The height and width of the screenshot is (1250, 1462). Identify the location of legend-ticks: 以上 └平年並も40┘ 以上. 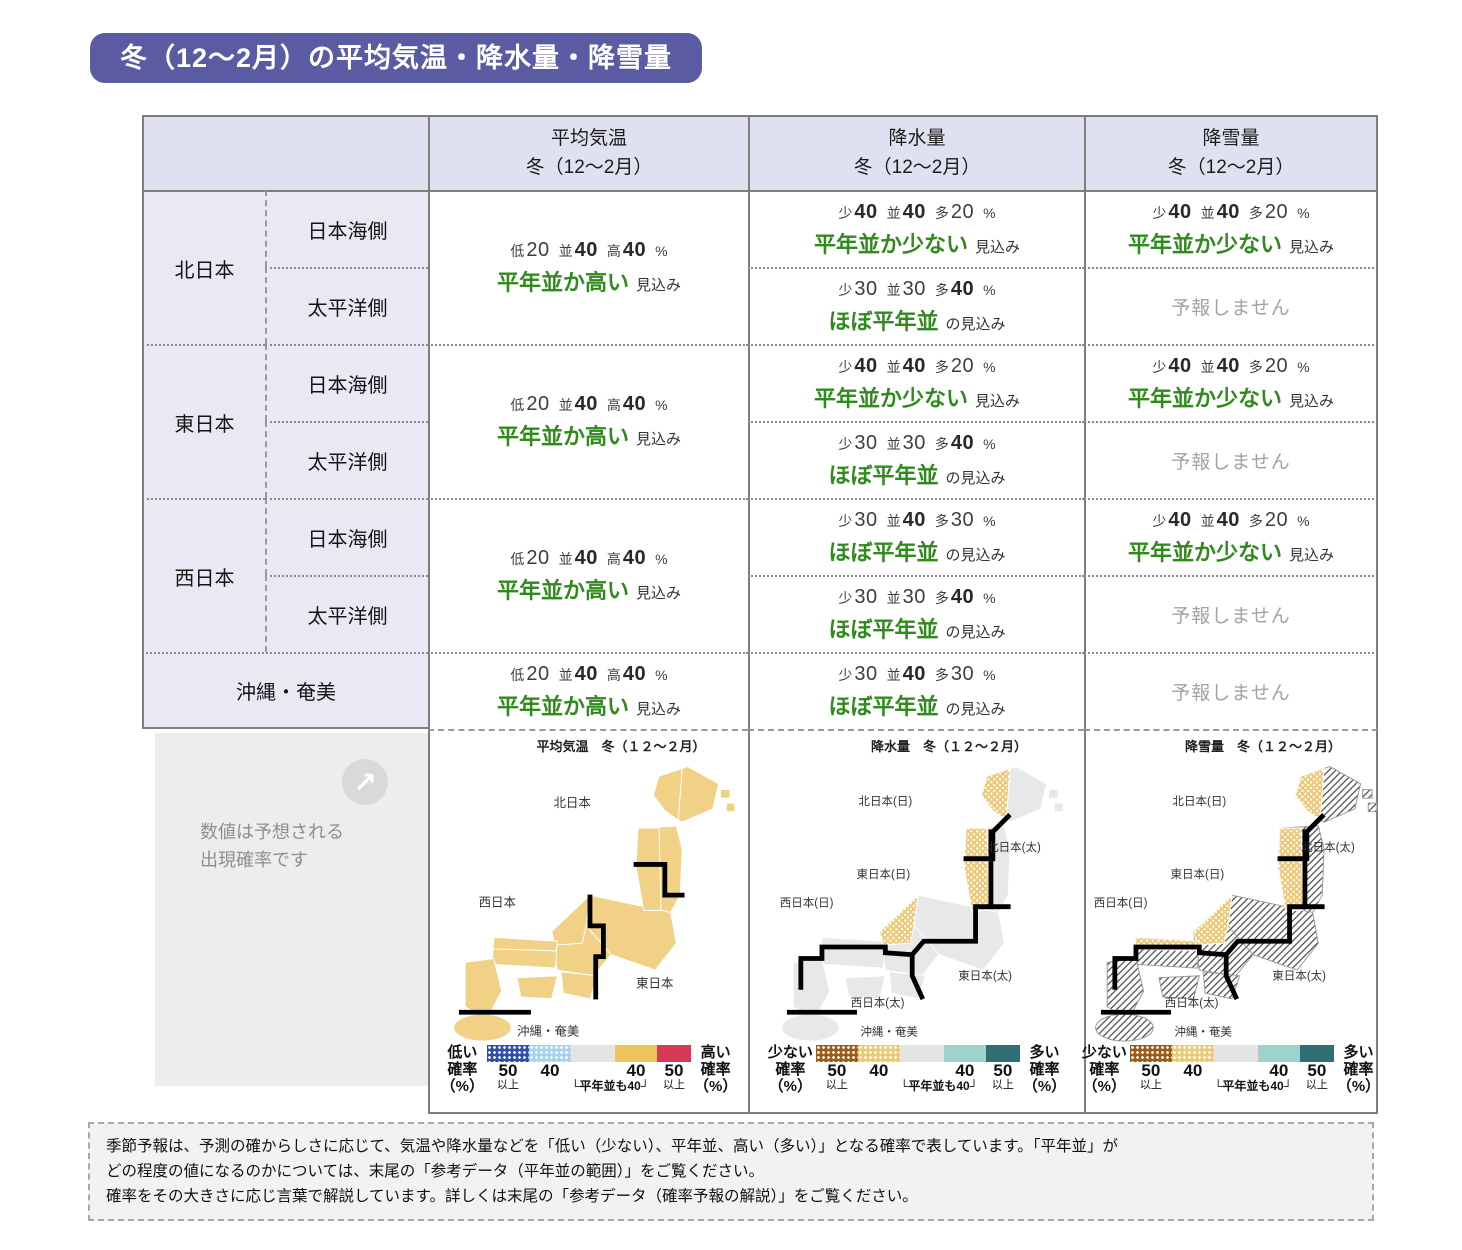
(919, 1086).